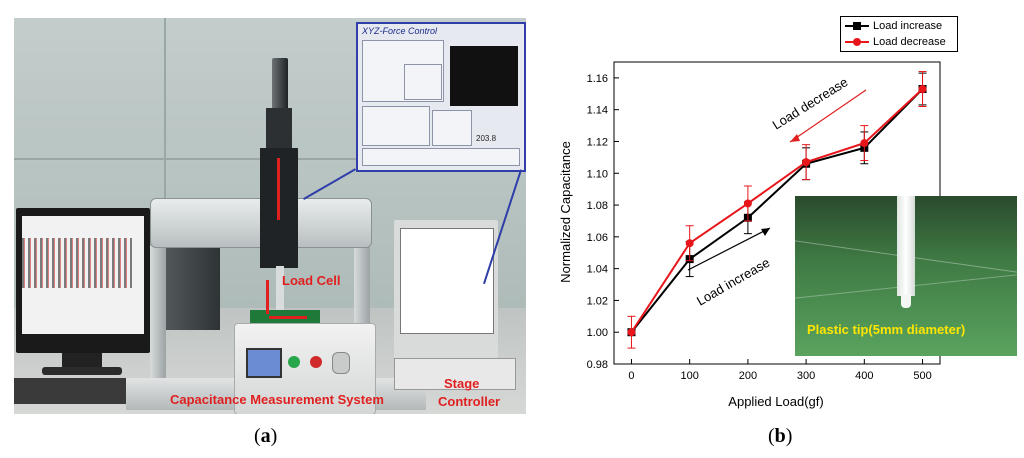 The image size is (1024, 458). What do you see at coordinates (341, 363) in the screenshot?
I see `meter-knob` at bounding box center [341, 363].